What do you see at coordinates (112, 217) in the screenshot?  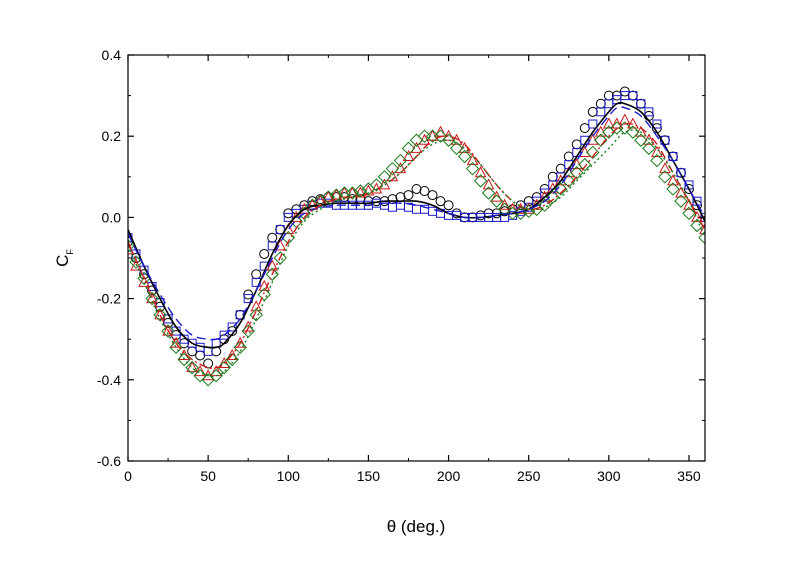 I see `y-tick-label: 0.0` at bounding box center [112, 217].